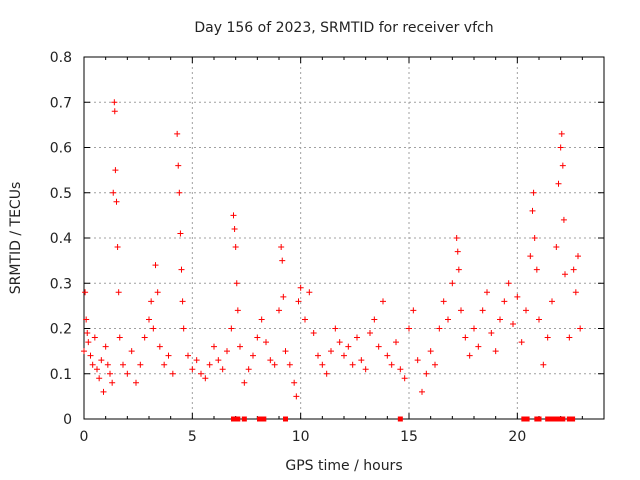 The image size is (640, 480). What do you see at coordinates (61, 330) in the screenshot?
I see `y-tick-label: 0.2` at bounding box center [61, 330].